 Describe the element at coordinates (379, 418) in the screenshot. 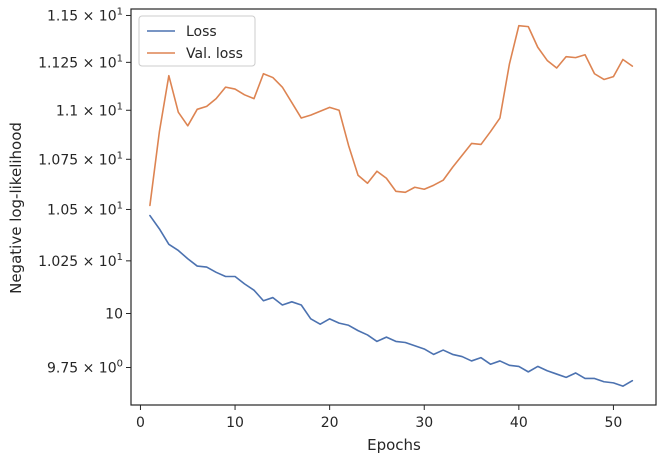

I see `x-axis: 0 10 20 30 40 50` at that location.